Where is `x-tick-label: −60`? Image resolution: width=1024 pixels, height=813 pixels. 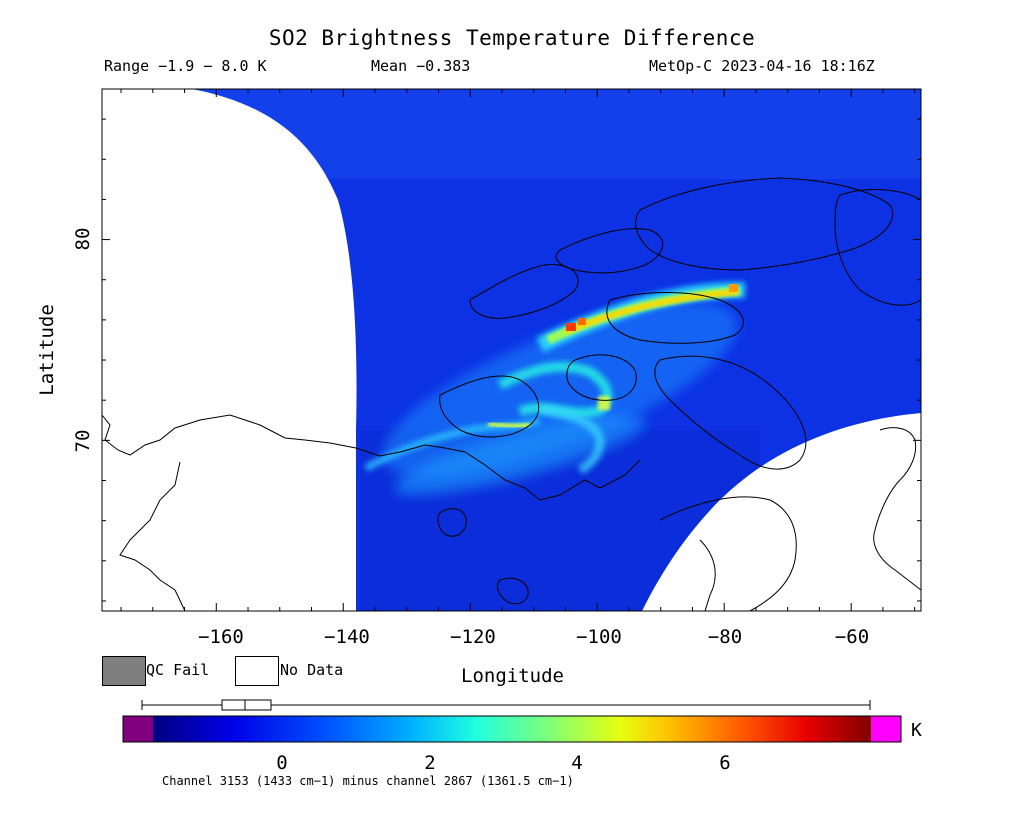
x-tick-label: −60 is located at coordinates (852, 637).